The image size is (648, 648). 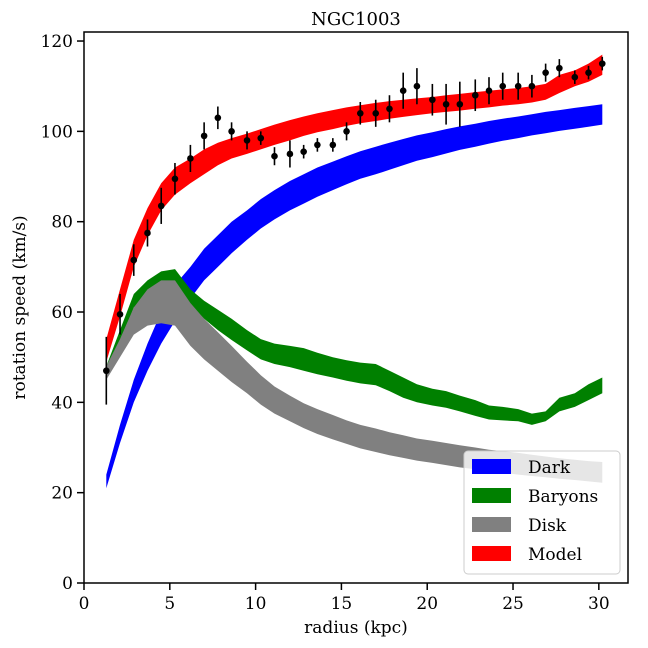 I want to click on x-axis-title: radius (kpc), so click(x=356, y=628).